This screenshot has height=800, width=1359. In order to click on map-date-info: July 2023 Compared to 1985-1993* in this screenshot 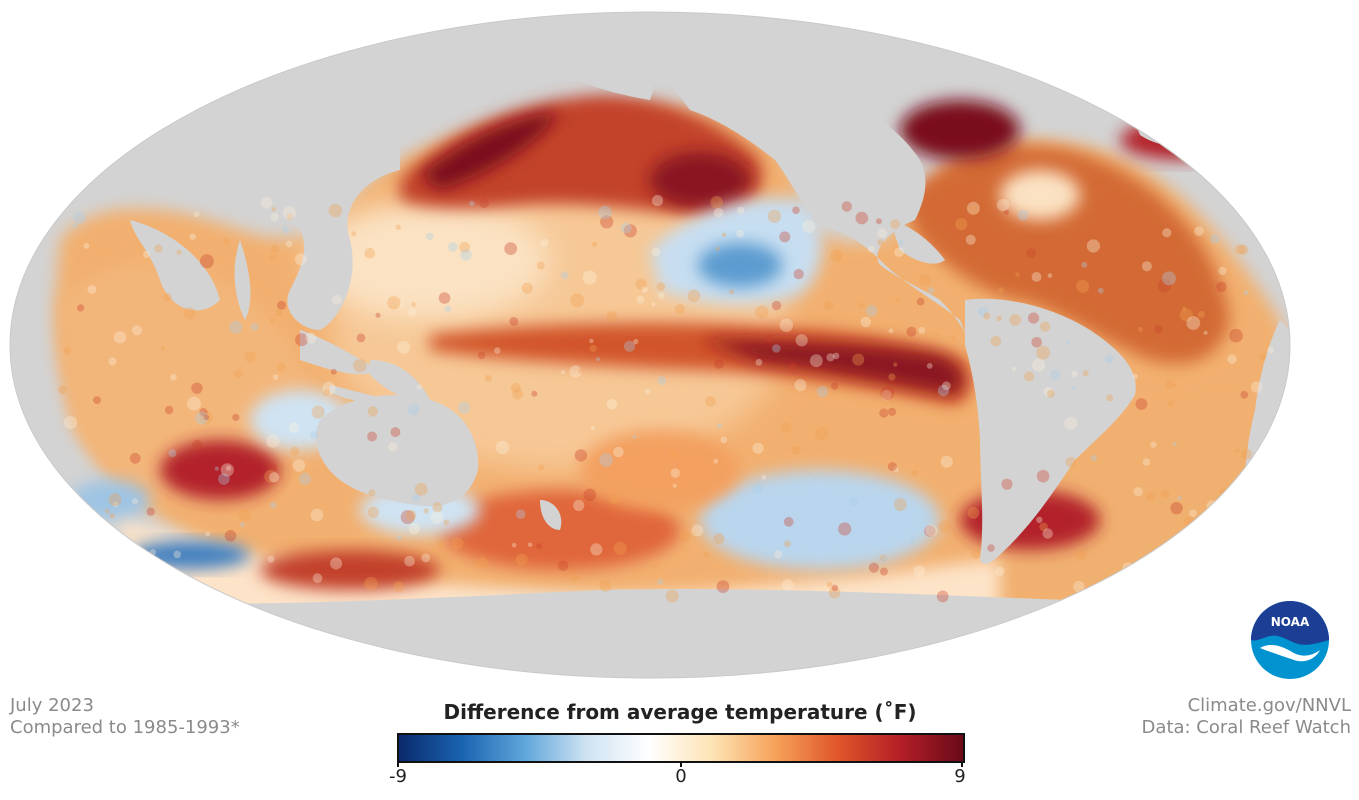, I will do `click(125, 717)`.